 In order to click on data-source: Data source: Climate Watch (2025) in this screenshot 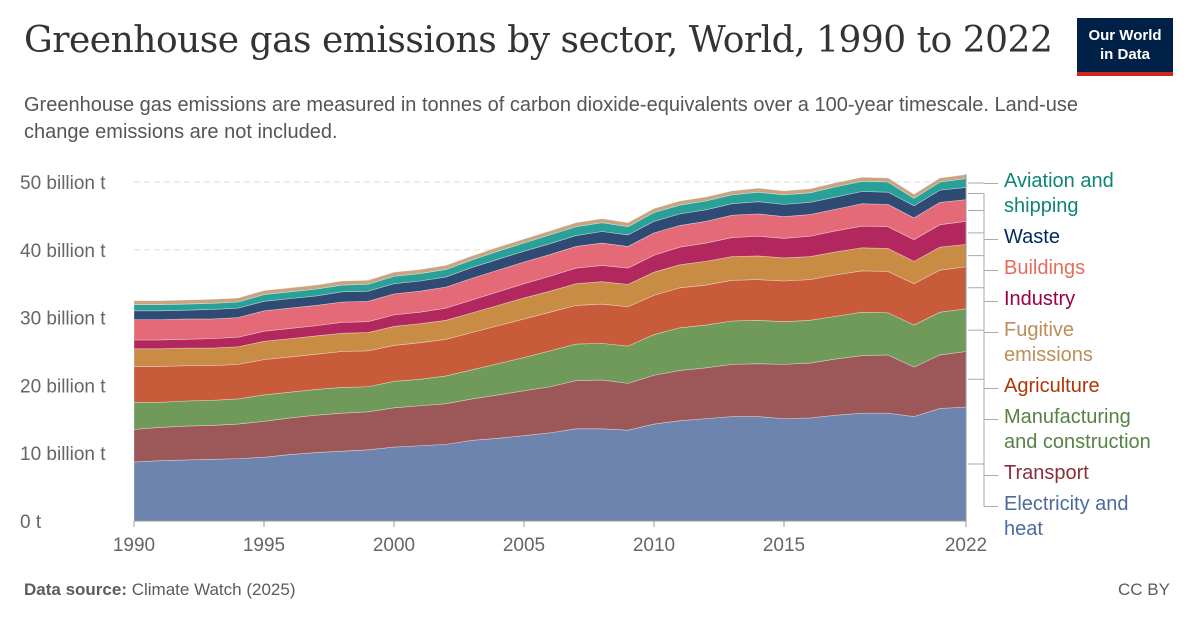, I will do `click(159, 590)`.